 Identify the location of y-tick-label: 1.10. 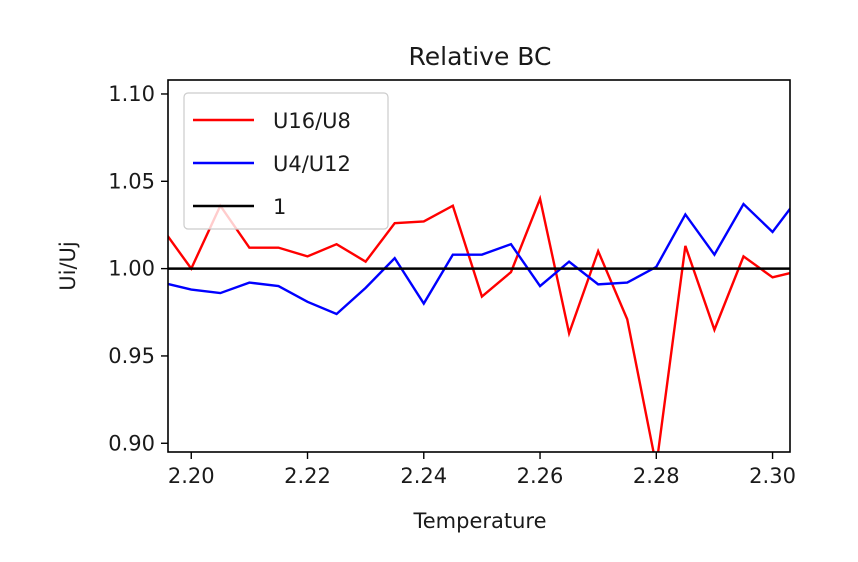
(131, 94).